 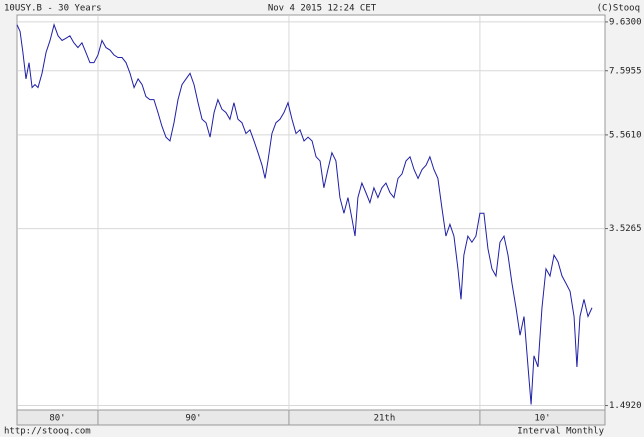 I want to click on x-axis-band, so click(x=311, y=417).